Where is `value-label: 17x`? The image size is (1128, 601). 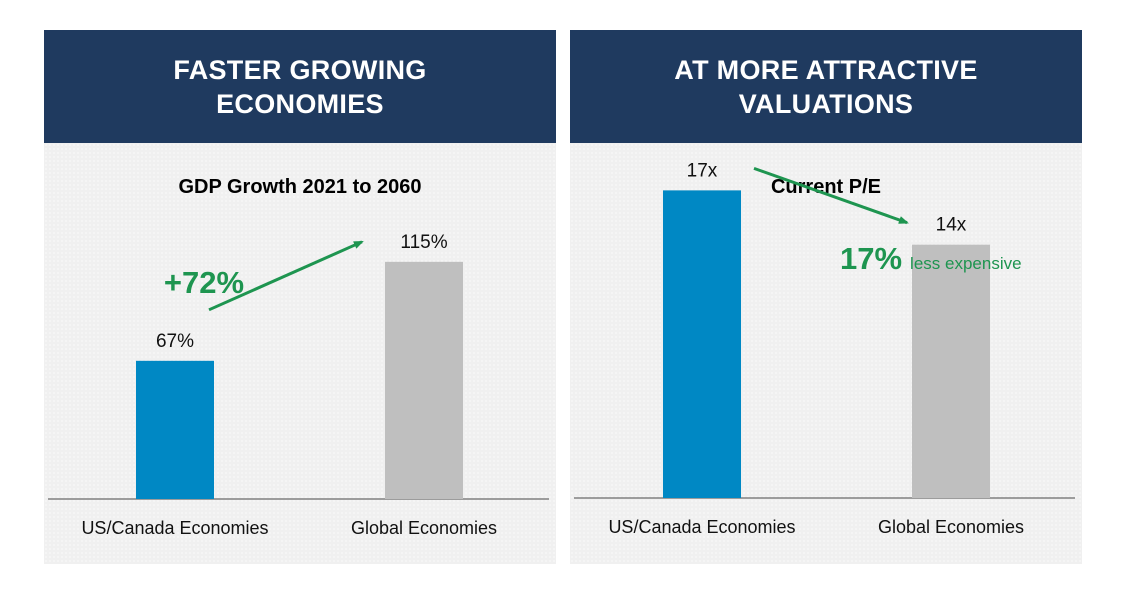 value-label: 17x is located at coordinates (702, 170).